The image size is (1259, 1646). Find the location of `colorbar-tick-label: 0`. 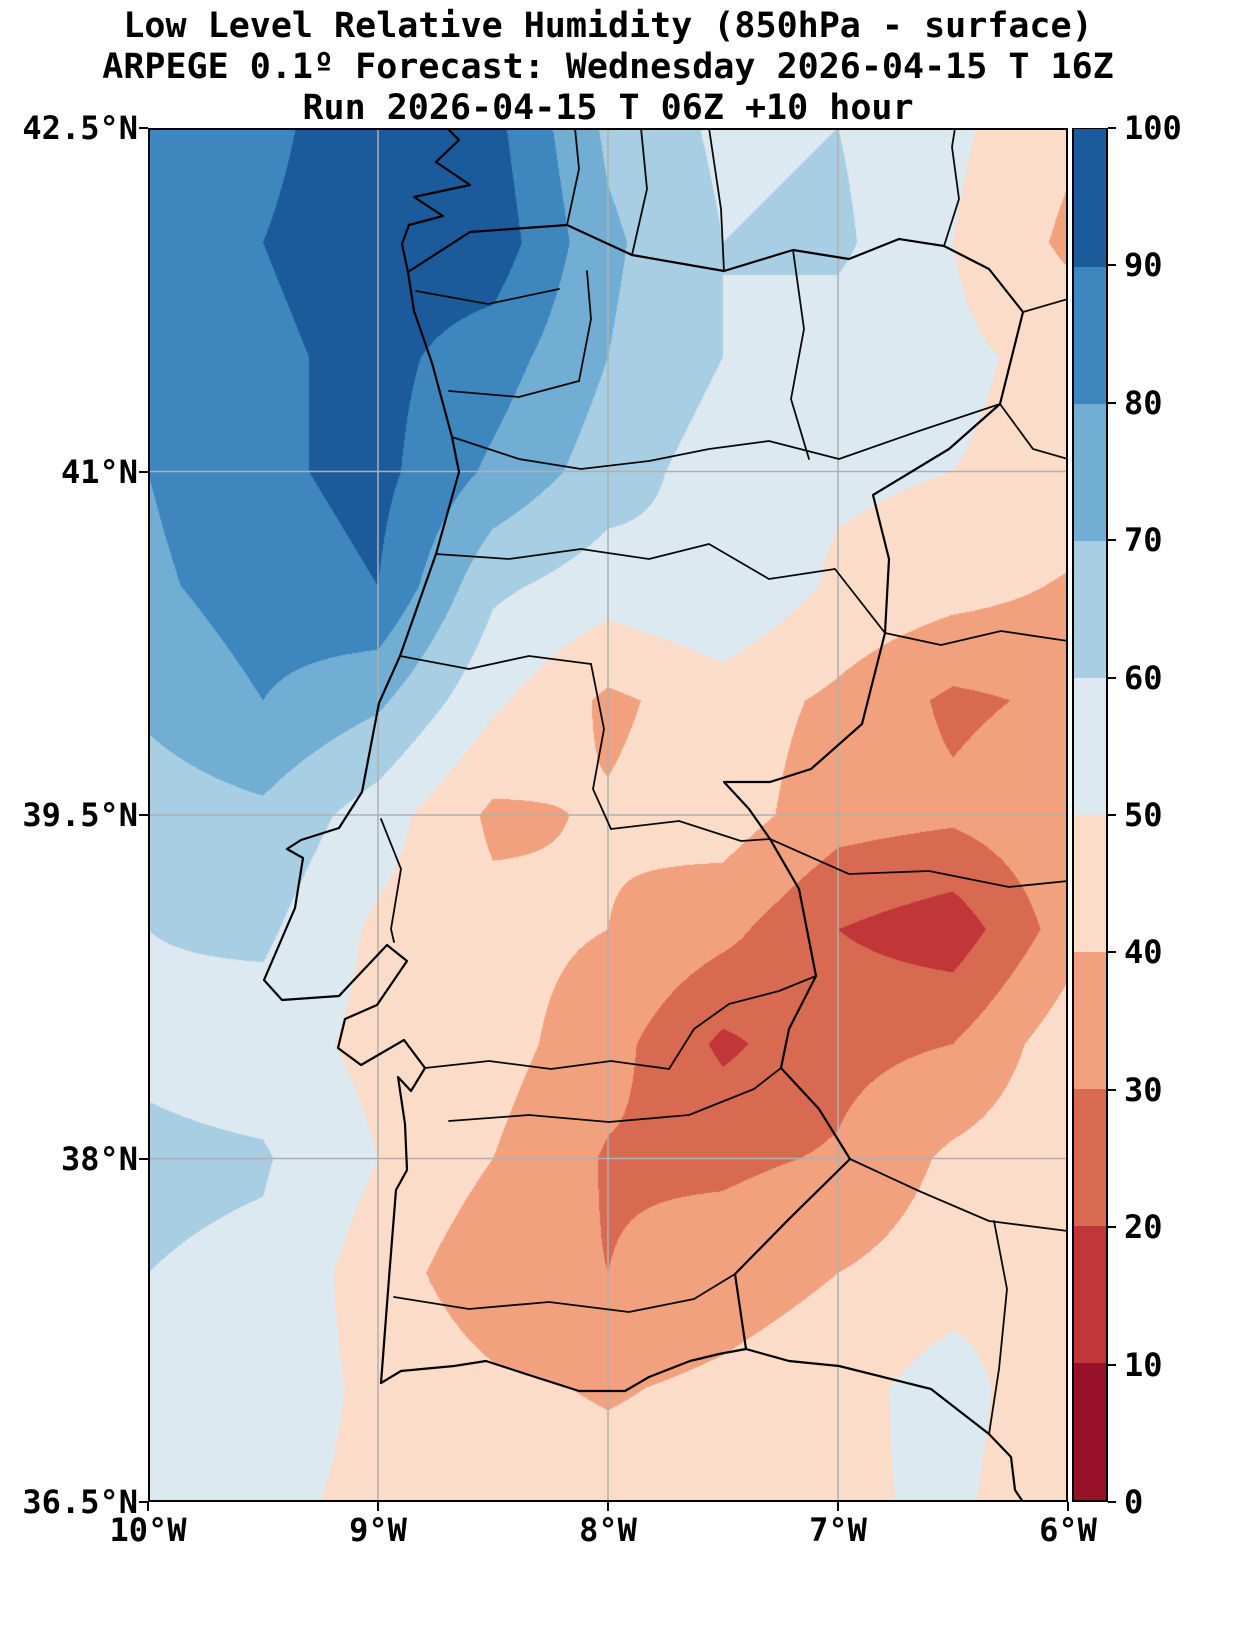

colorbar-tick-label: 0 is located at coordinates (1134, 1502).